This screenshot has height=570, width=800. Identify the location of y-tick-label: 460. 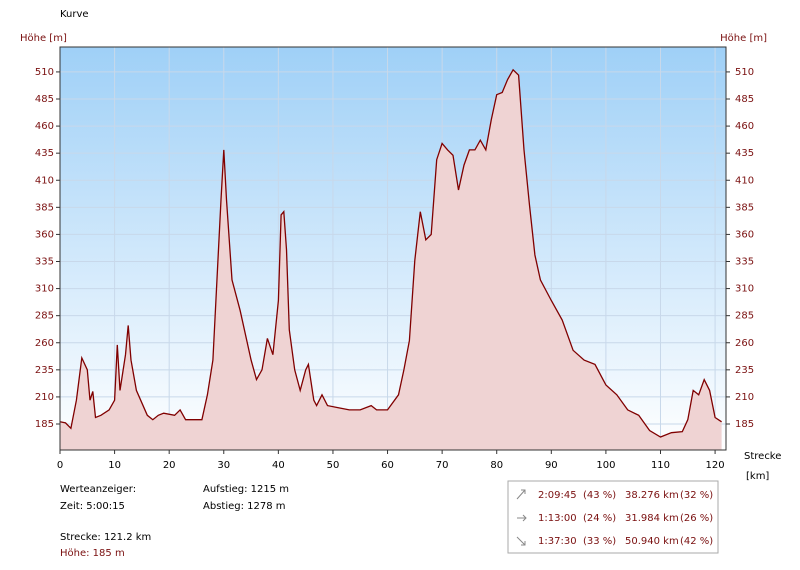
(44, 126).